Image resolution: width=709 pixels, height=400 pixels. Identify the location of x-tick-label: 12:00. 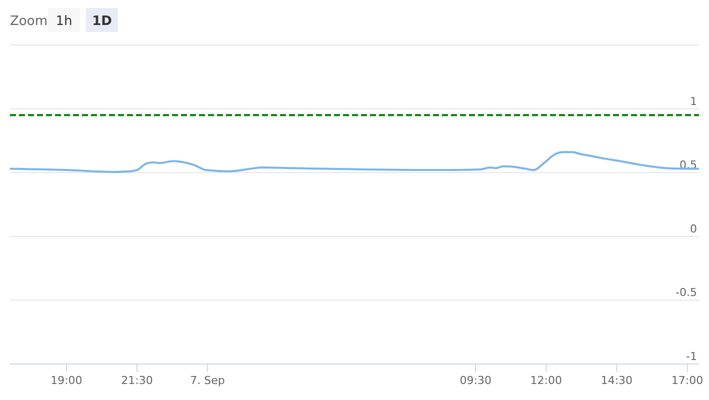
(546, 380).